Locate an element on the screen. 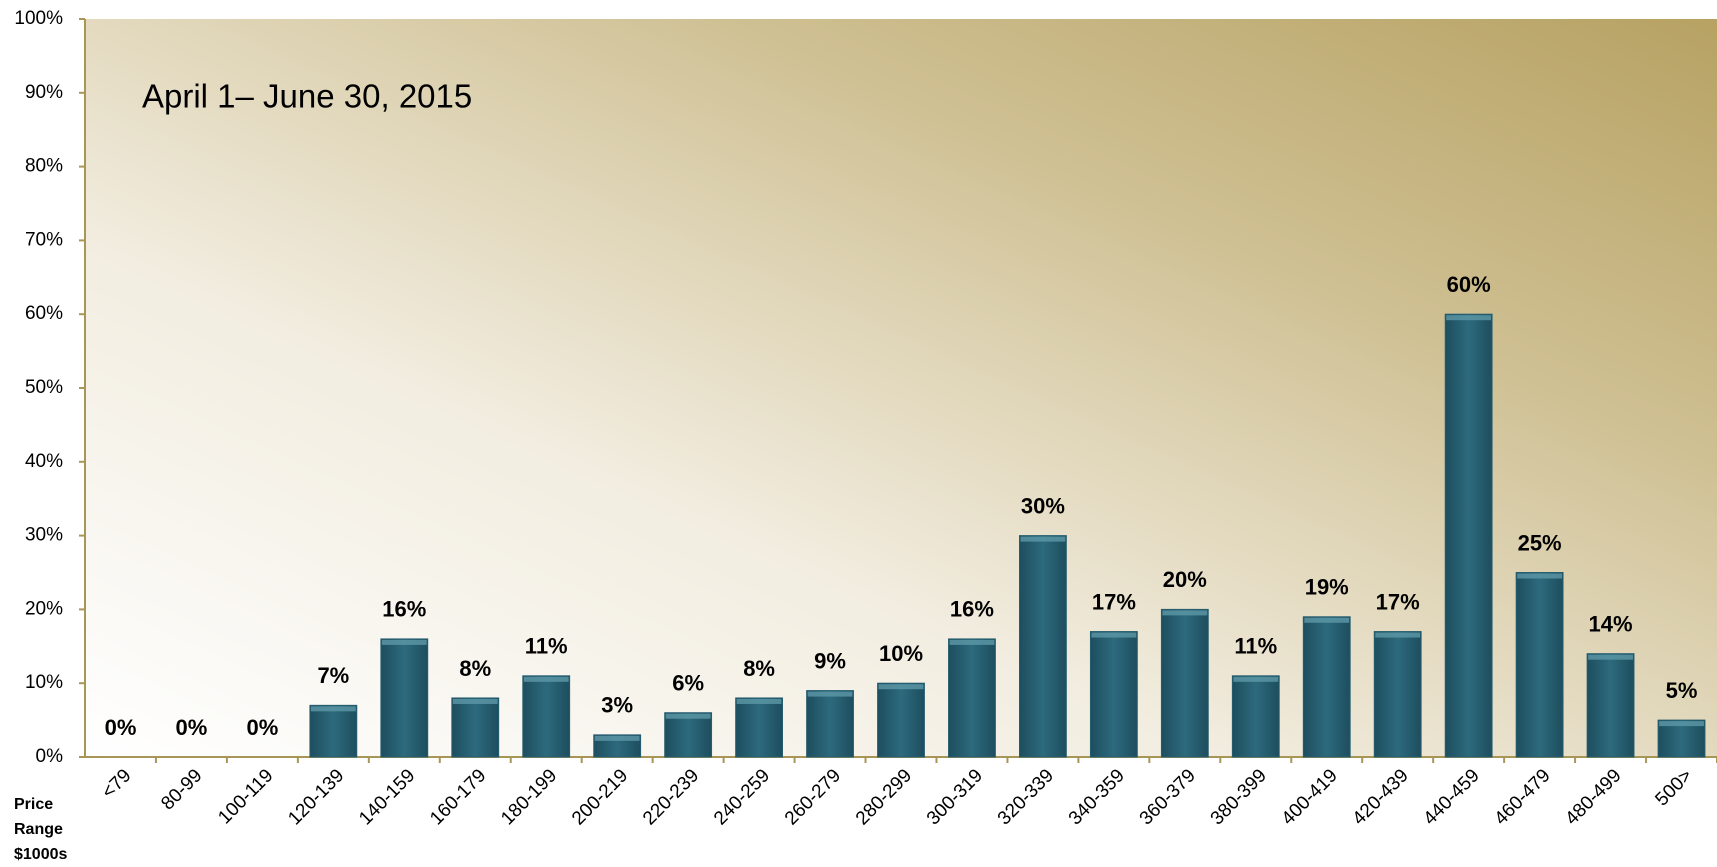 The height and width of the screenshot is (867, 1717). data-label: 19% is located at coordinates (1327, 587).